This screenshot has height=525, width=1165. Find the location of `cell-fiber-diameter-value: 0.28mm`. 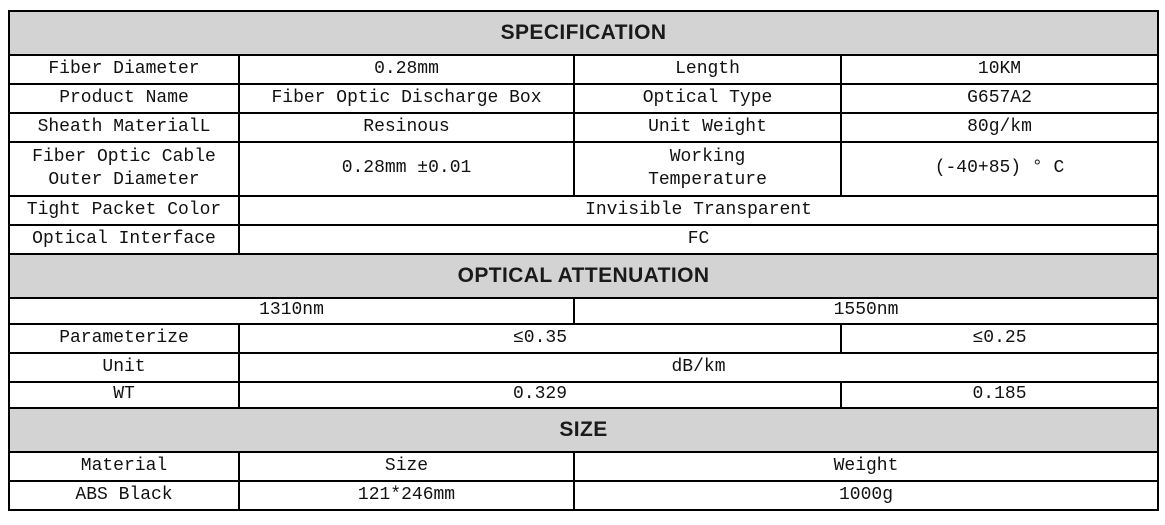

cell-fiber-diameter-value: 0.28mm is located at coordinates (406, 69).